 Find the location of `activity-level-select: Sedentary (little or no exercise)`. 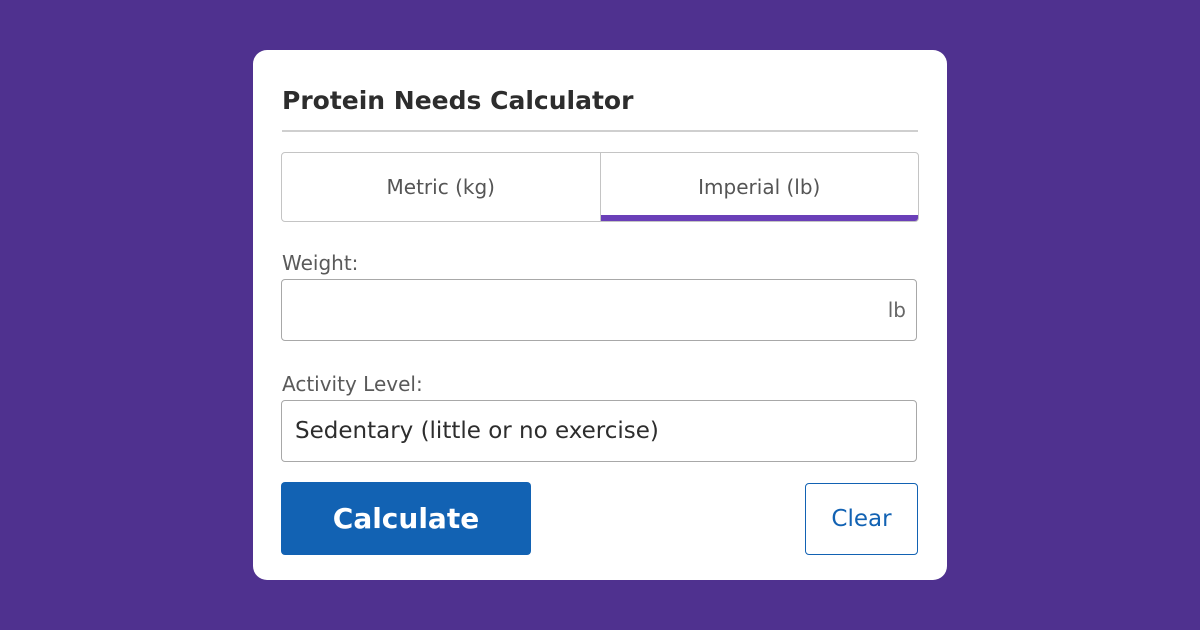

activity-level-select: Sedentary (little or no exercise) is located at coordinates (599, 431).